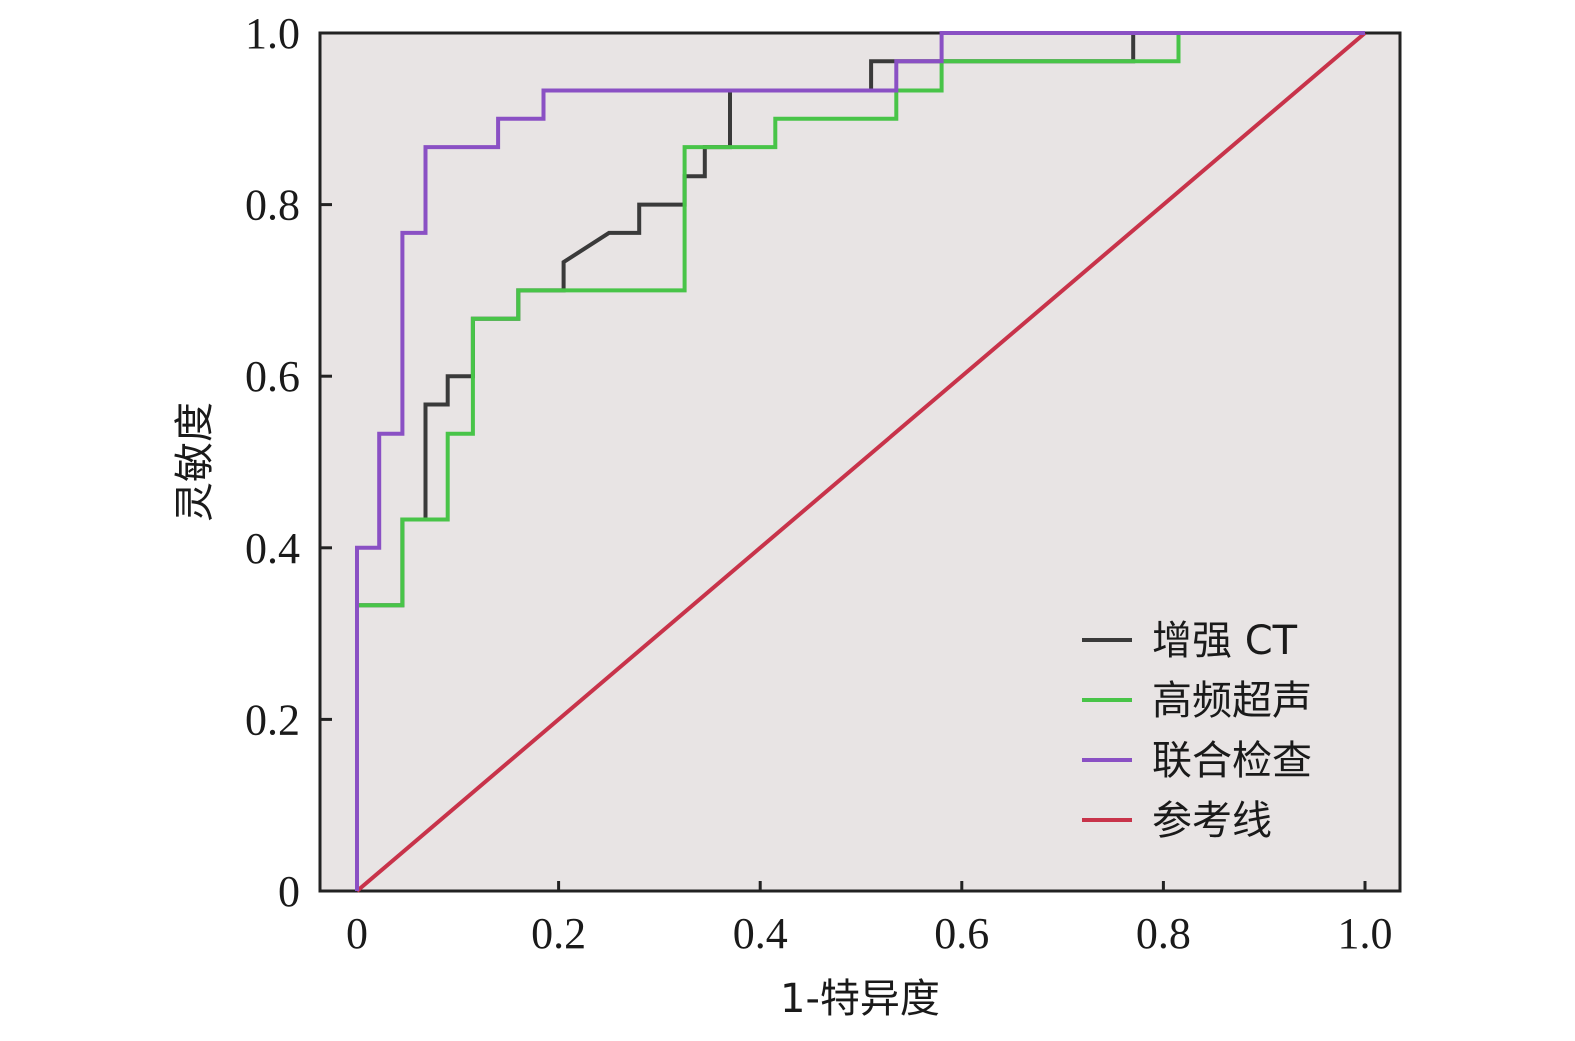  Describe the element at coordinates (1232, 761) in the screenshot. I see `legend-label: 联合检查` at that location.